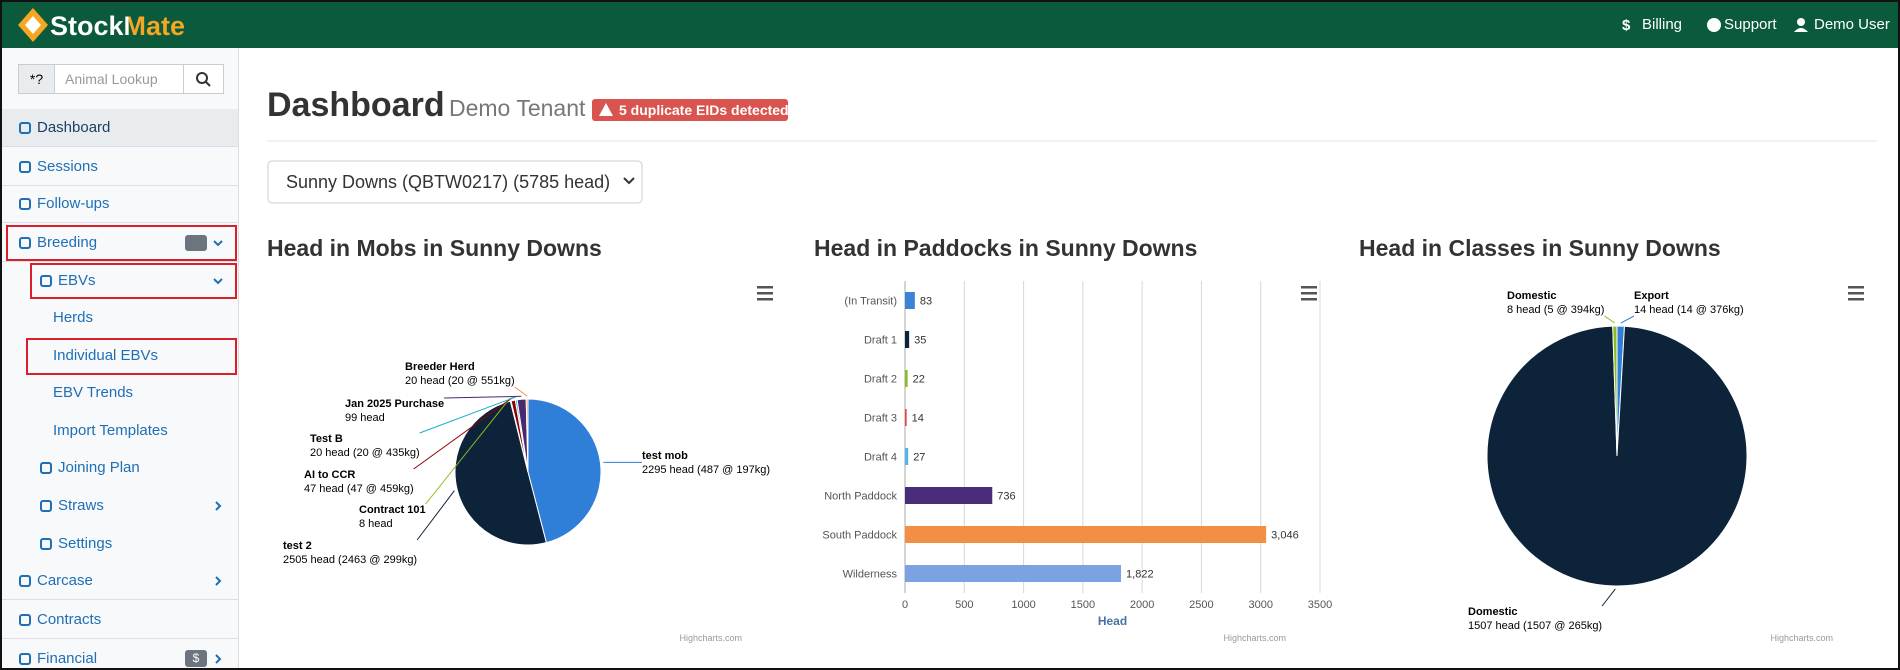  What do you see at coordinates (99, 467) in the screenshot?
I see `nav-label: Joining Plan` at bounding box center [99, 467].